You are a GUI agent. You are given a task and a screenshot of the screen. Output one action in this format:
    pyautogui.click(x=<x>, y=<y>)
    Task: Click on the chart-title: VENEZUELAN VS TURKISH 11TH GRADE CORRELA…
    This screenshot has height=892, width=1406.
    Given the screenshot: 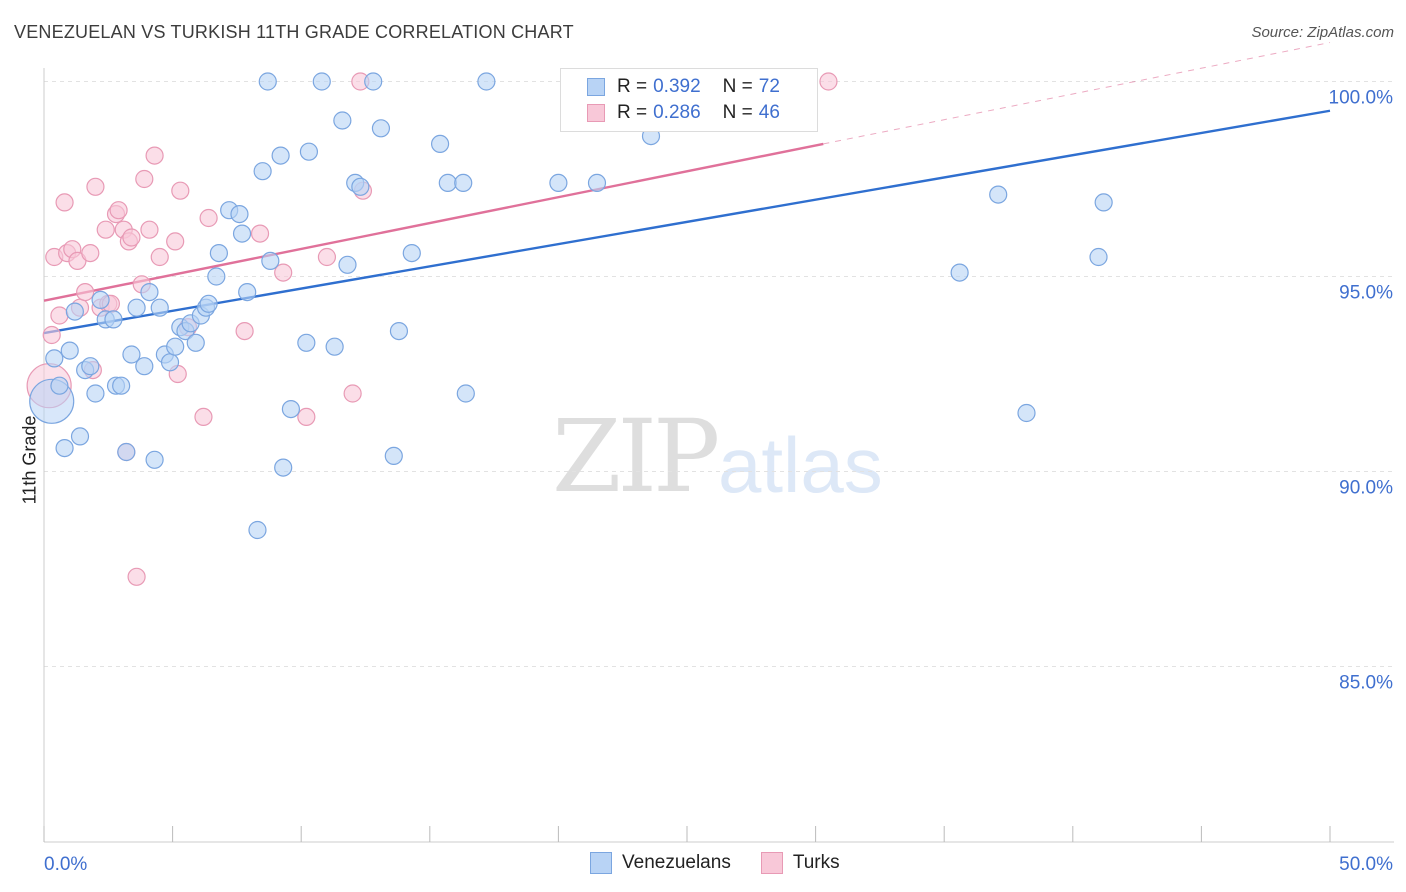 What is the action you would take?
    pyautogui.click(x=294, y=32)
    